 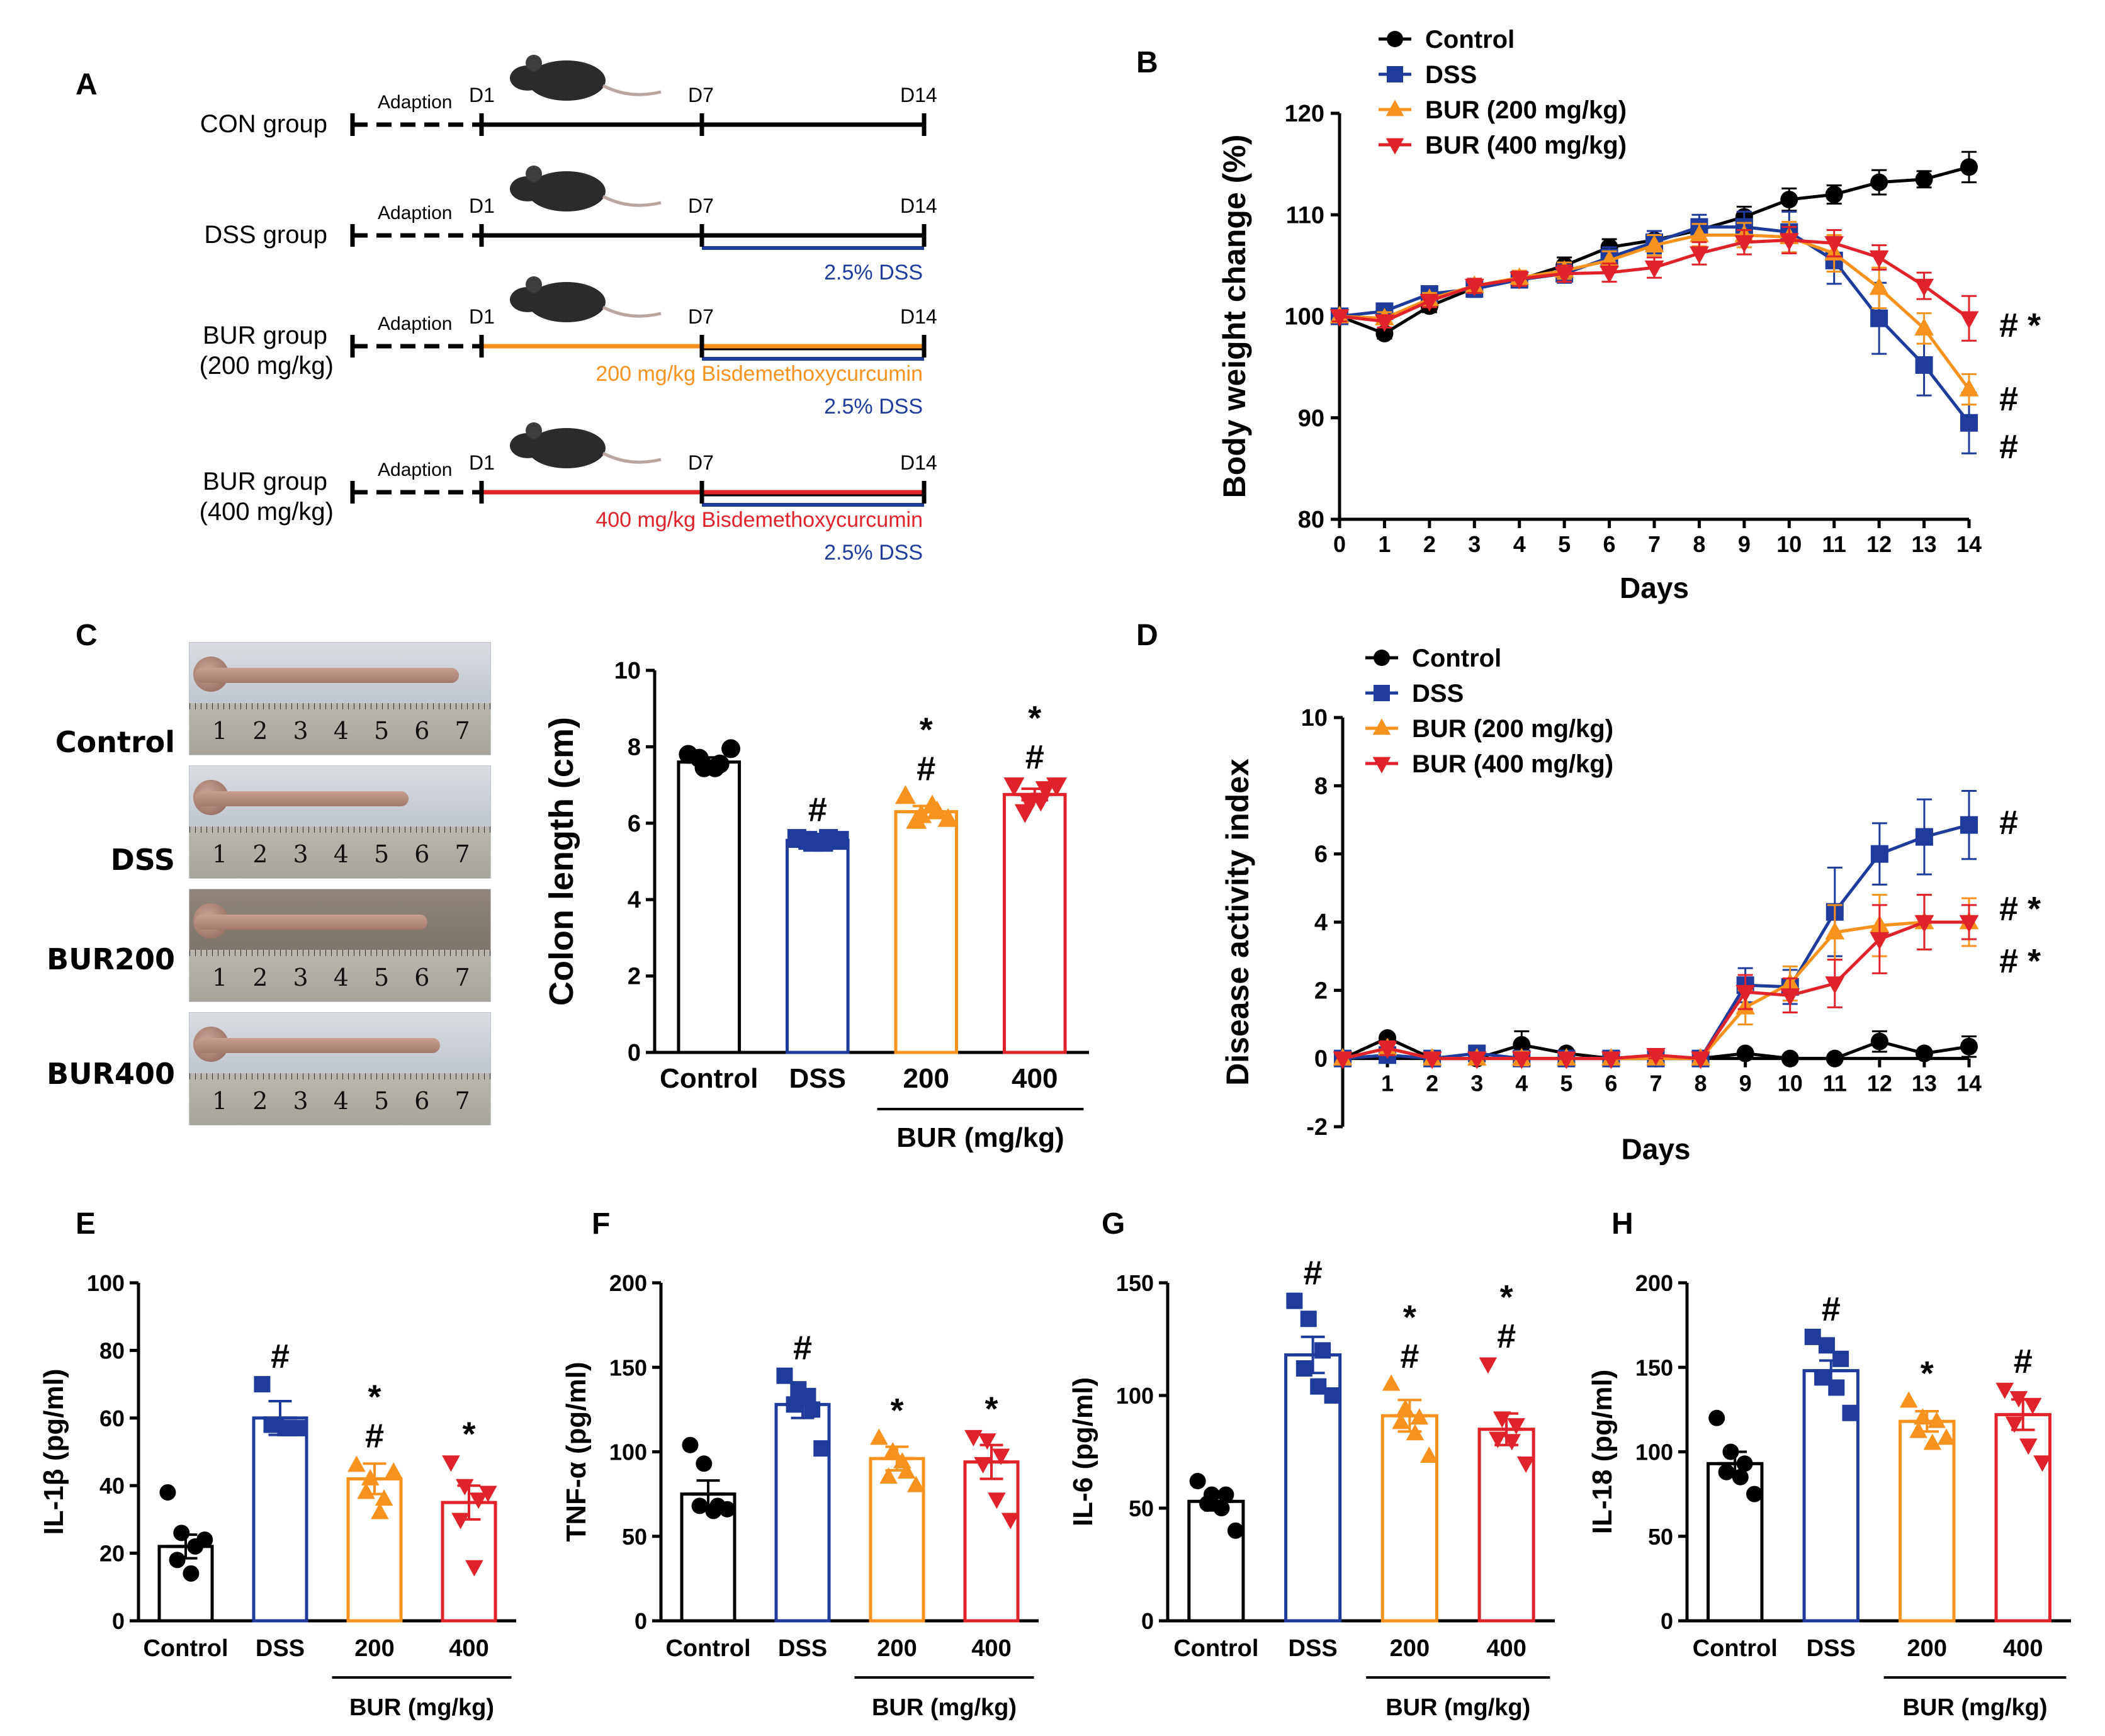 I want to click on y-tick-label: 6, so click(x=1321, y=855).